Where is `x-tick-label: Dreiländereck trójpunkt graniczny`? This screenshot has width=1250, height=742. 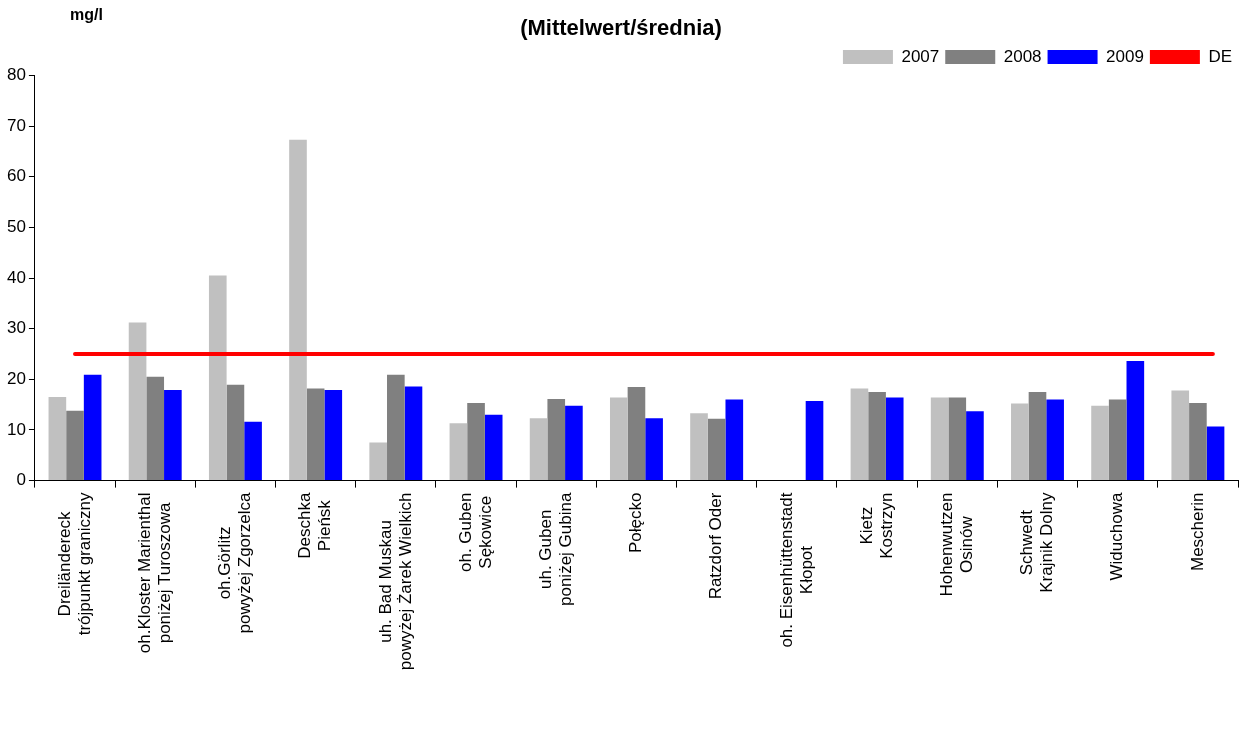 x-tick-label: Dreiländereck trójpunkt graniczny is located at coordinates (74, 564).